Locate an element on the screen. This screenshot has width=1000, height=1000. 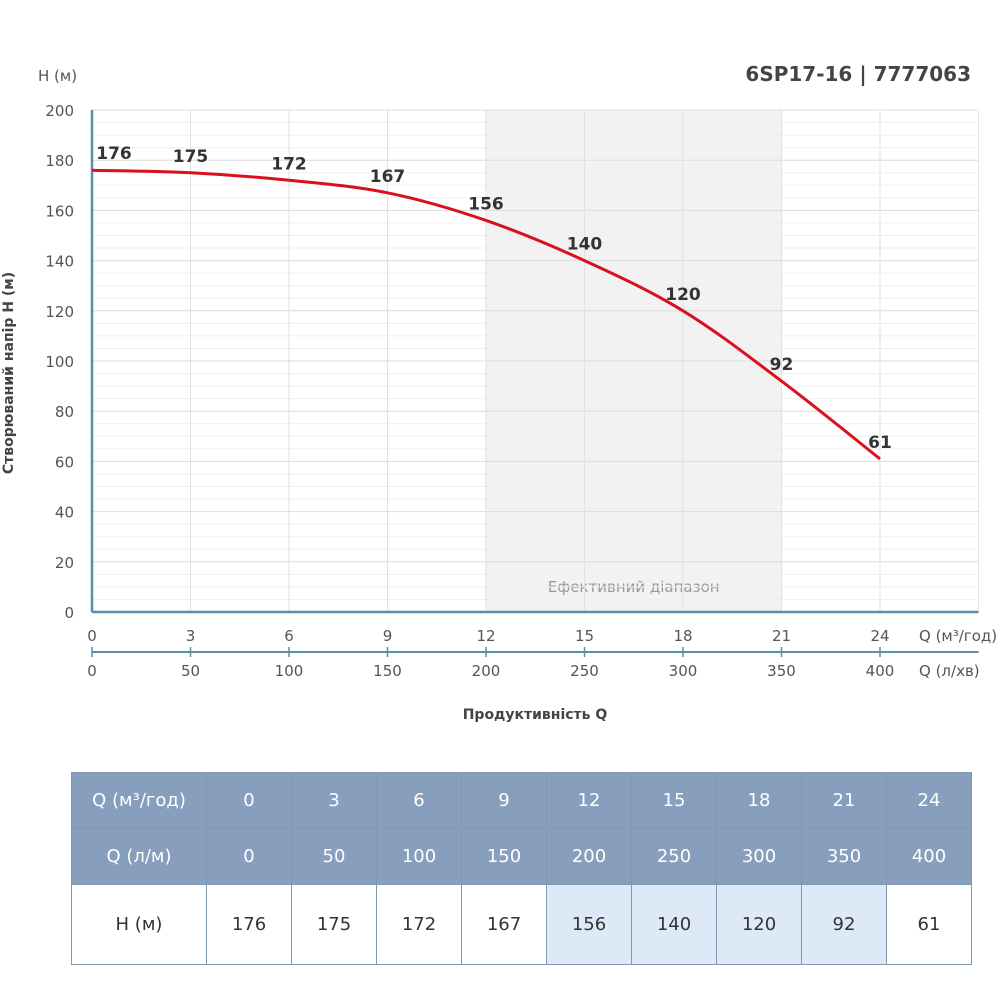
table-cell: 9 is located at coordinates (504, 800).